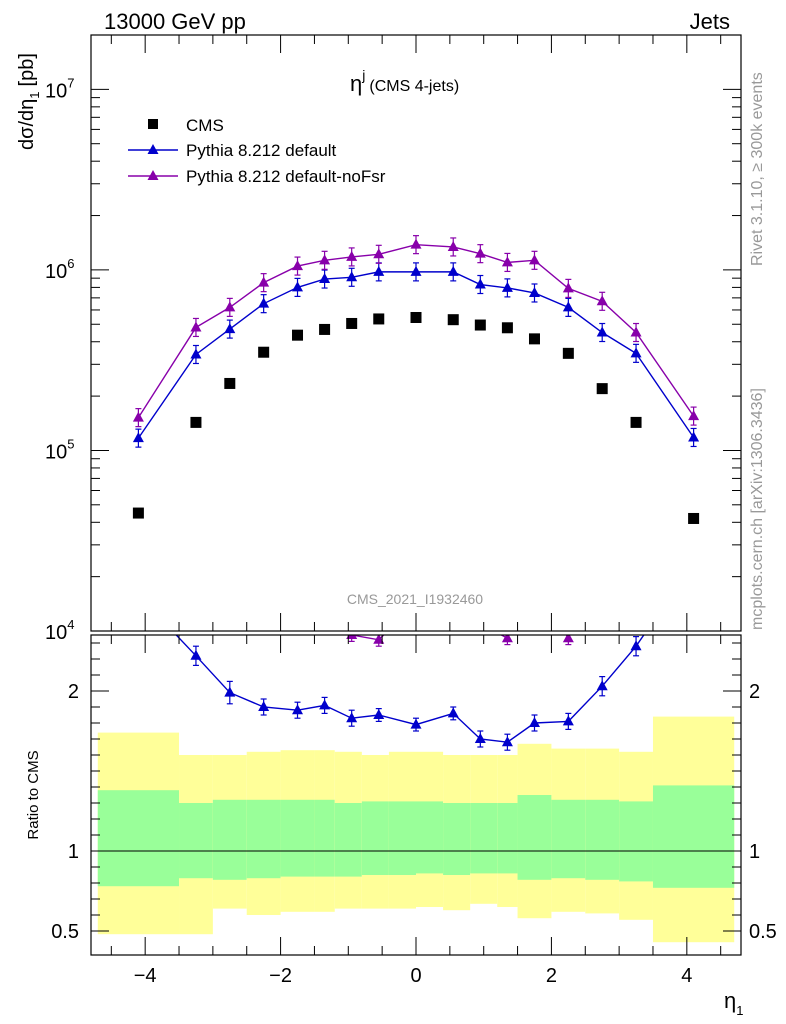 Image resolution: width=786 pixels, height=1024 pixels. Describe the element at coordinates (286, 176) in the screenshot. I see `legend-label-pythia-nofsr: Pythia 8.212 default-noFsr` at that location.